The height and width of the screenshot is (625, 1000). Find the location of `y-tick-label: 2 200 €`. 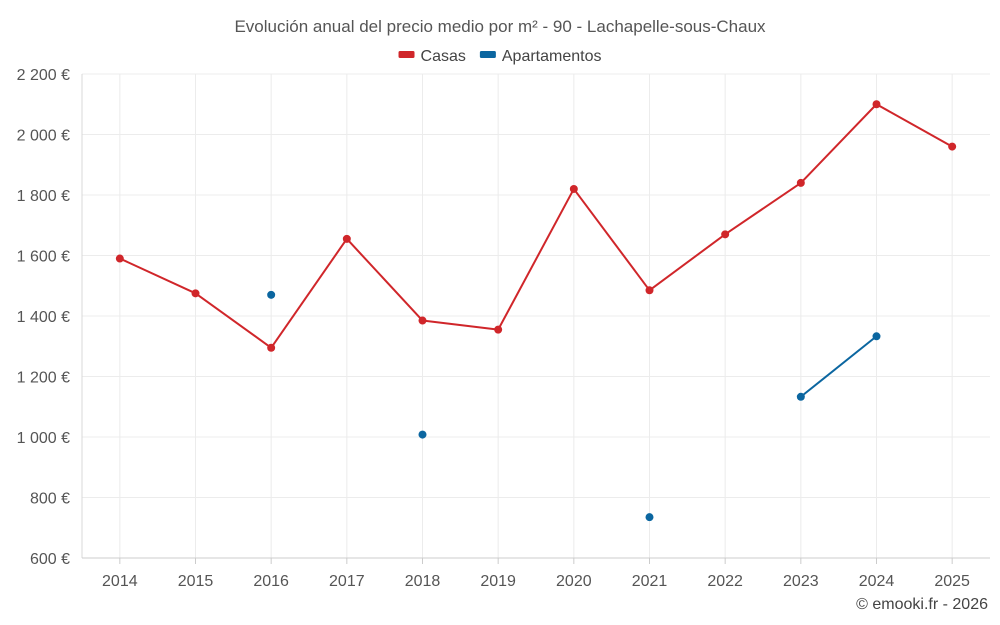

y-tick-label: 2 200 € is located at coordinates (43, 75).